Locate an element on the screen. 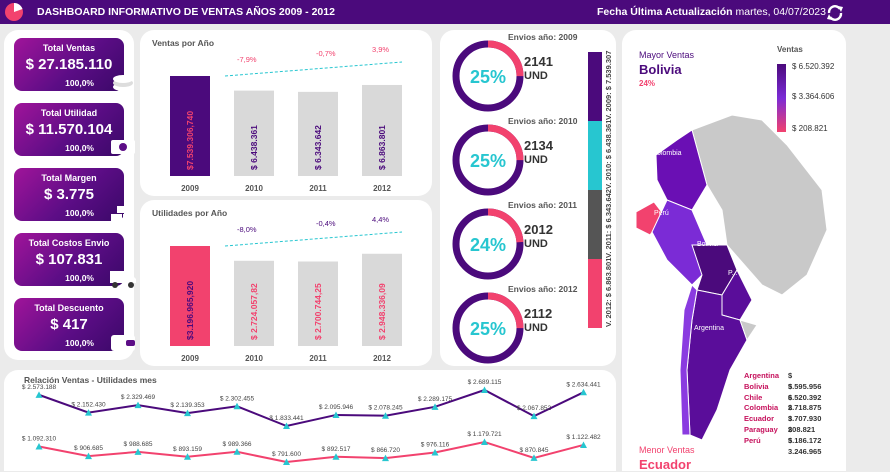  map-label-argentina: Argentina is located at coordinates (709, 328).